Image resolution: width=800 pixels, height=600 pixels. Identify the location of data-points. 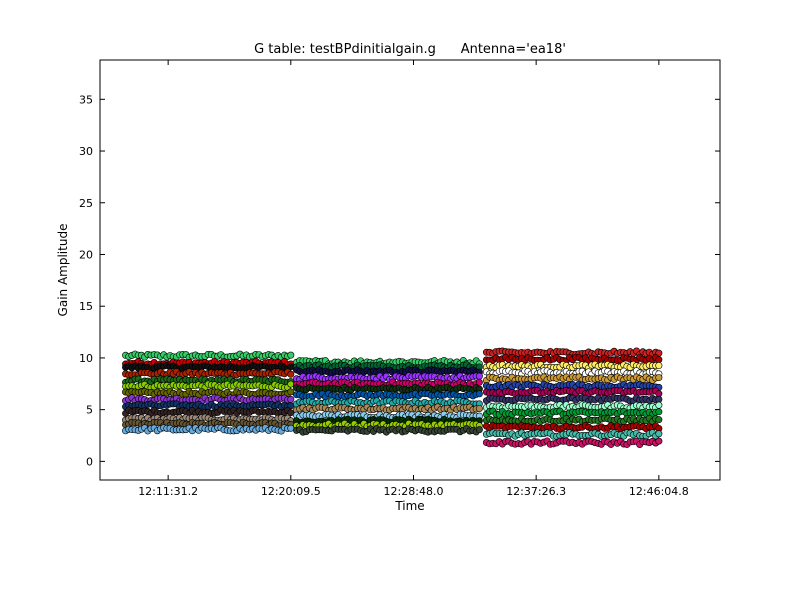
(392, 398).